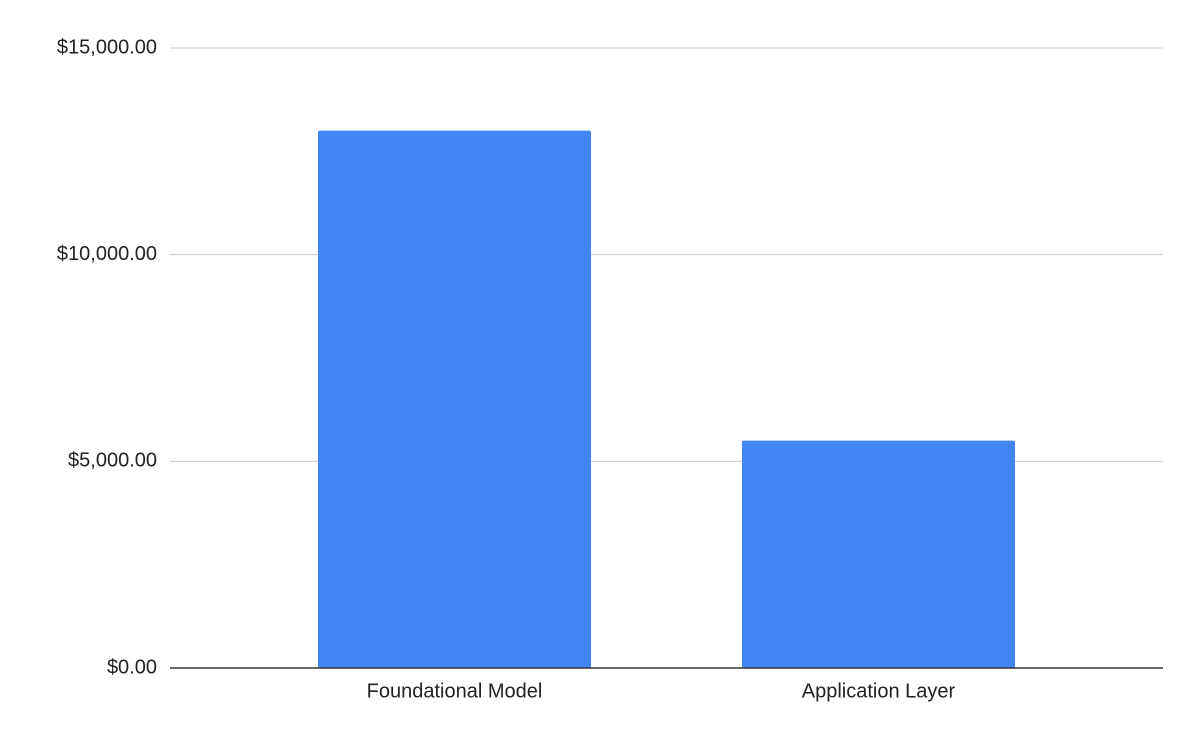 Image resolution: width=1200 pixels, height=742 pixels. What do you see at coordinates (879, 691) in the screenshot?
I see `x-tick-label: Application Layer` at bounding box center [879, 691].